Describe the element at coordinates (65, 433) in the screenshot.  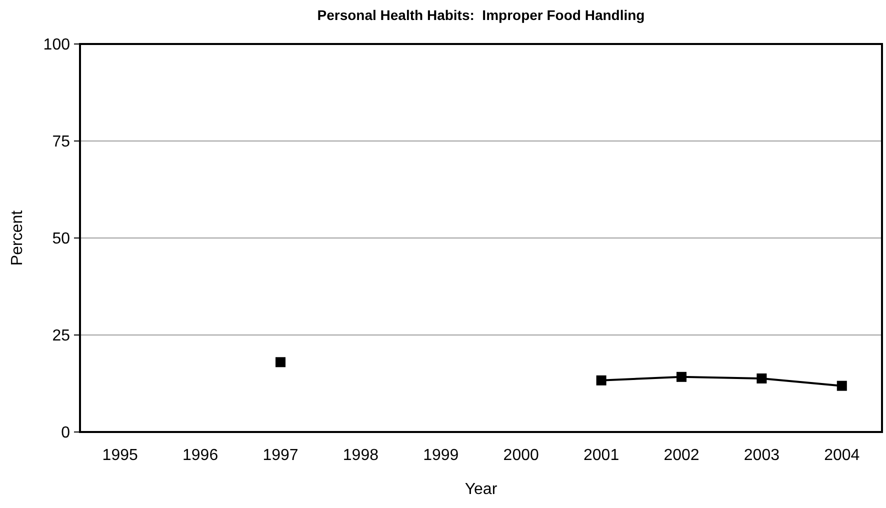
I see `y-tick-label: 0` at that location.